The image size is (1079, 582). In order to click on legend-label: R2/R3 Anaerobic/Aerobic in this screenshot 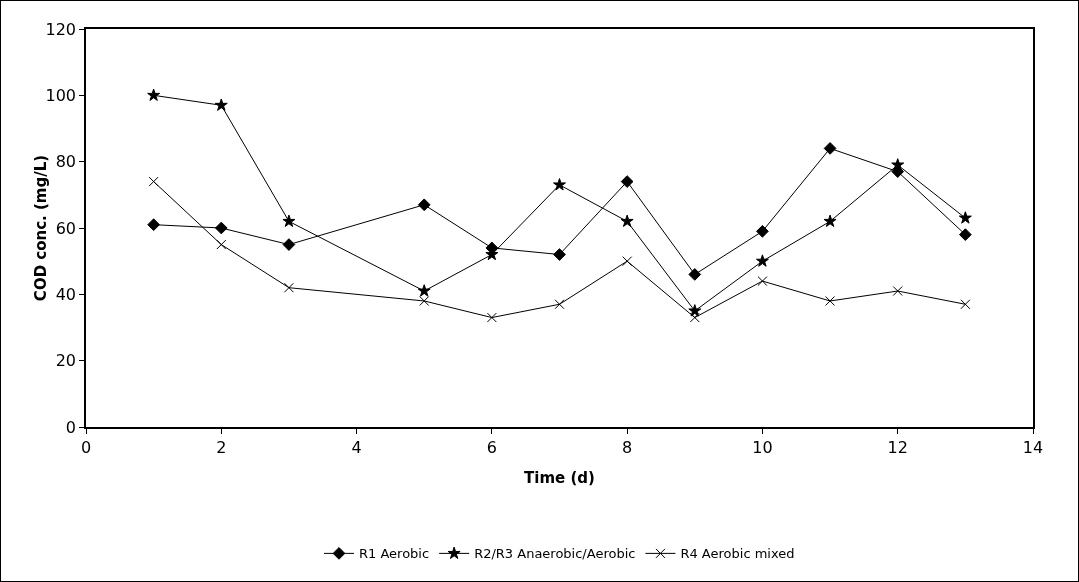, I will do `click(555, 554)`.